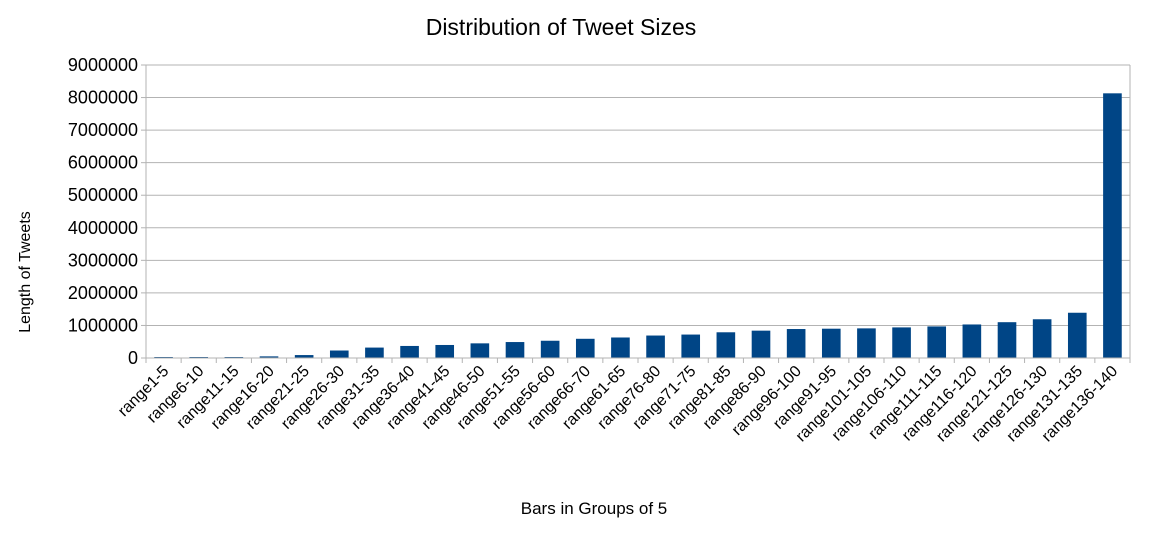 This screenshot has height=538, width=1153. What do you see at coordinates (103, 325) in the screenshot?
I see `y-tick-label: 1000000` at bounding box center [103, 325].